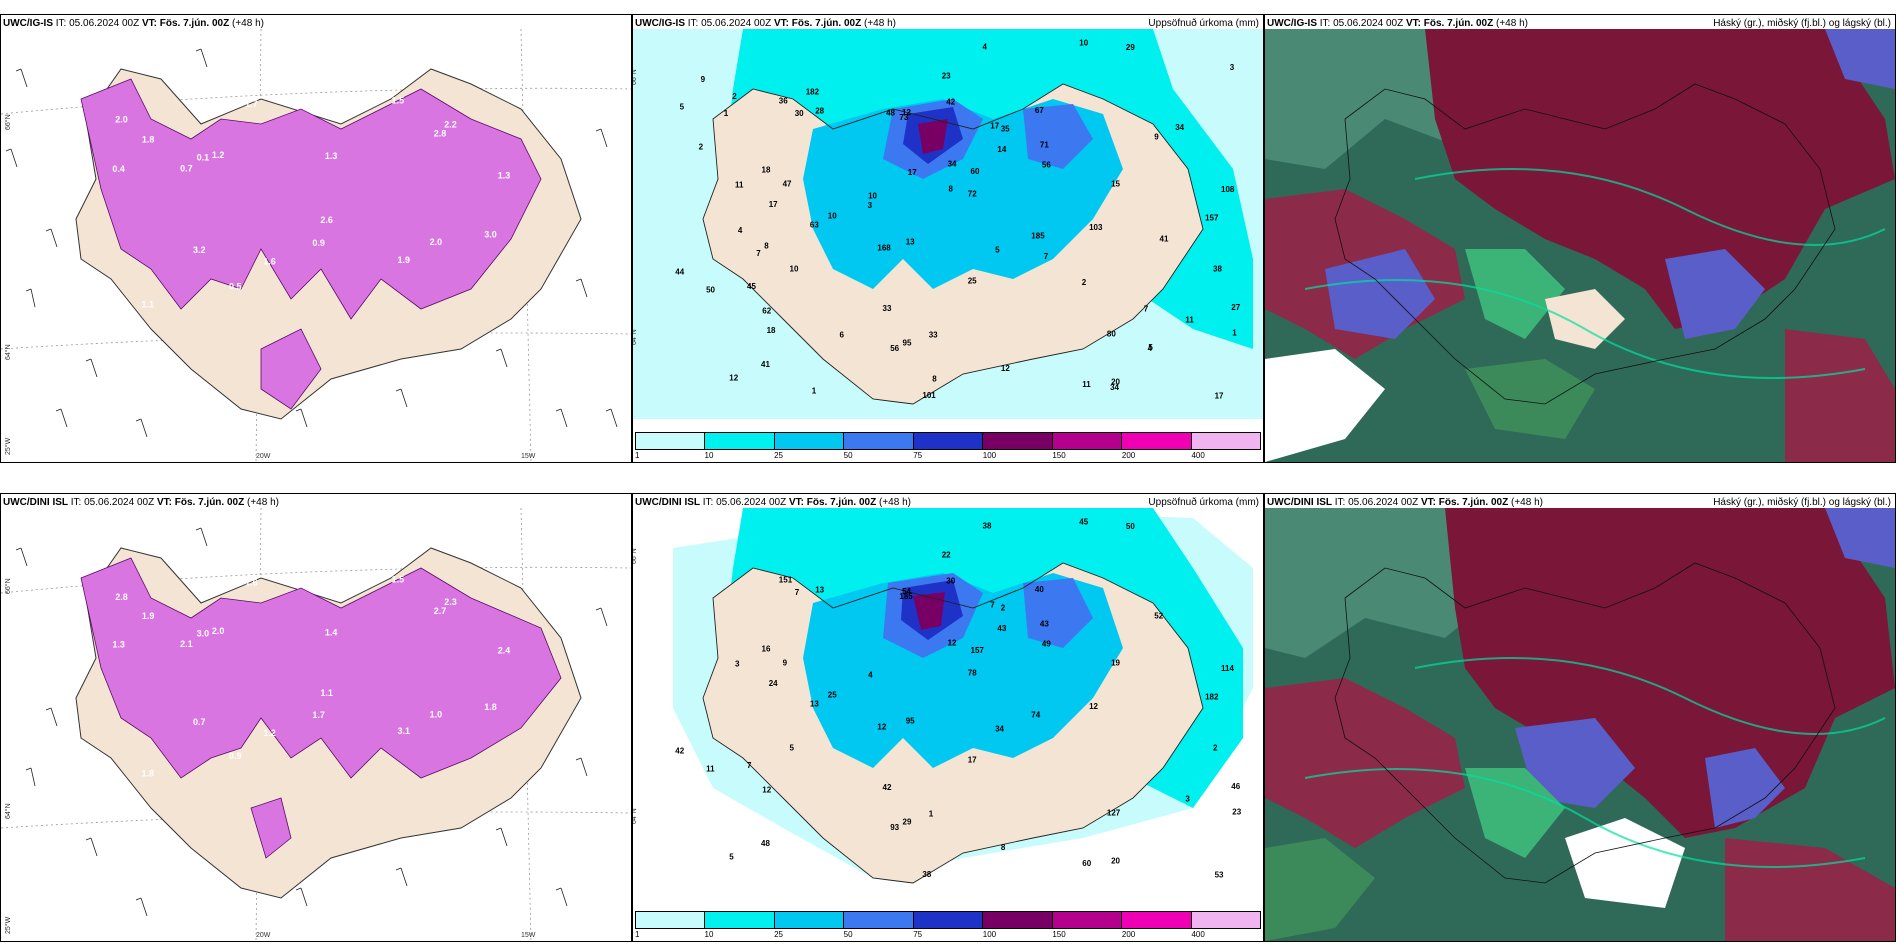  I want to click on colorbar-tick-label: 400, so click(1198, 934).